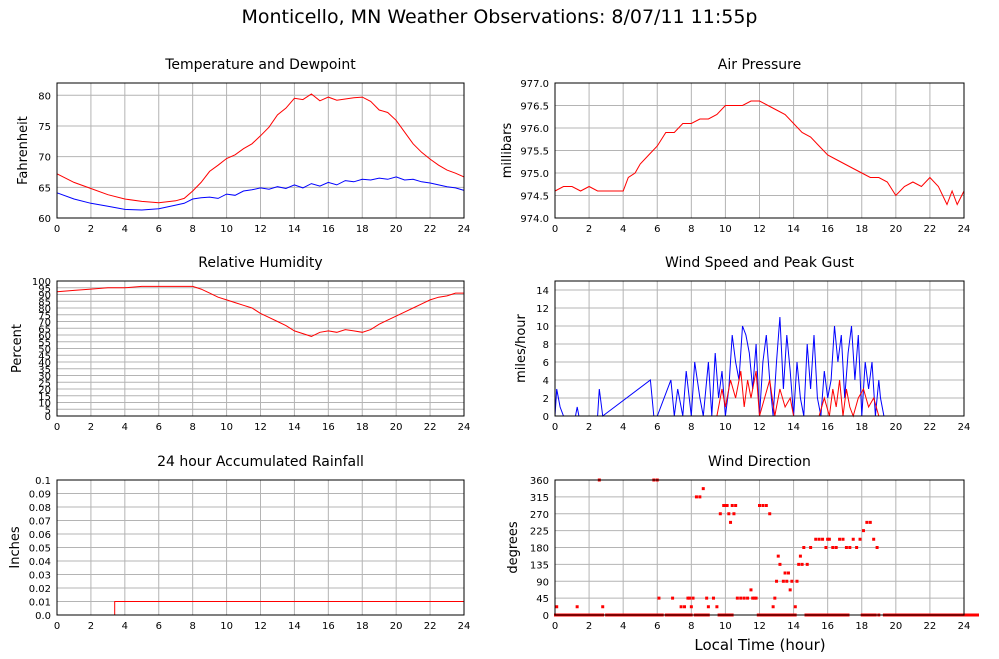 The width and height of the screenshot is (999, 659). Describe the element at coordinates (260, 263) in the screenshot. I see `chart-title: Relative Humidity` at that location.